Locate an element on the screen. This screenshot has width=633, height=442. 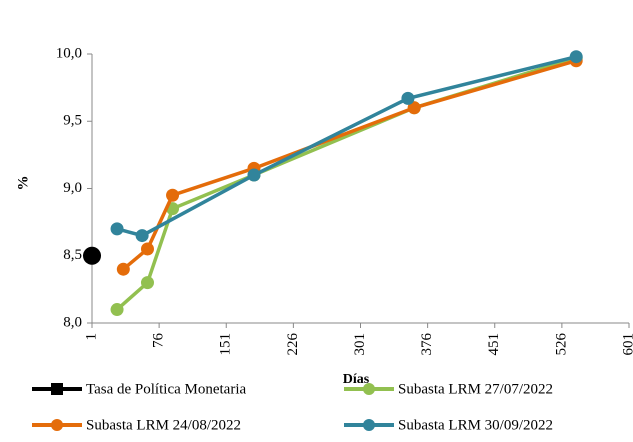
y-tick-label: 8,5 is located at coordinates (72, 255).